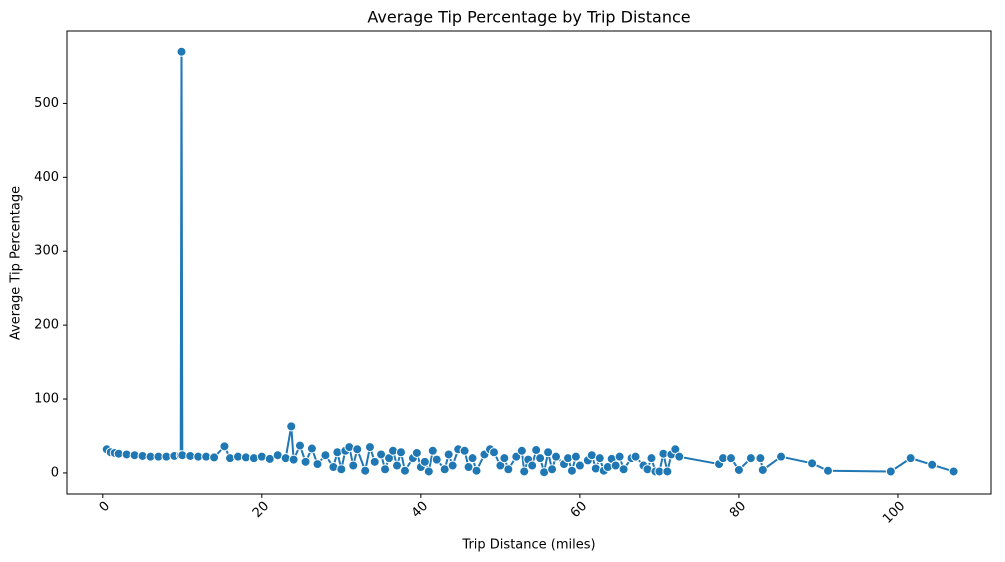  Describe the element at coordinates (528, 17) in the screenshot. I see `chart-title: Average Tip Percentage by Trip Distance` at that location.